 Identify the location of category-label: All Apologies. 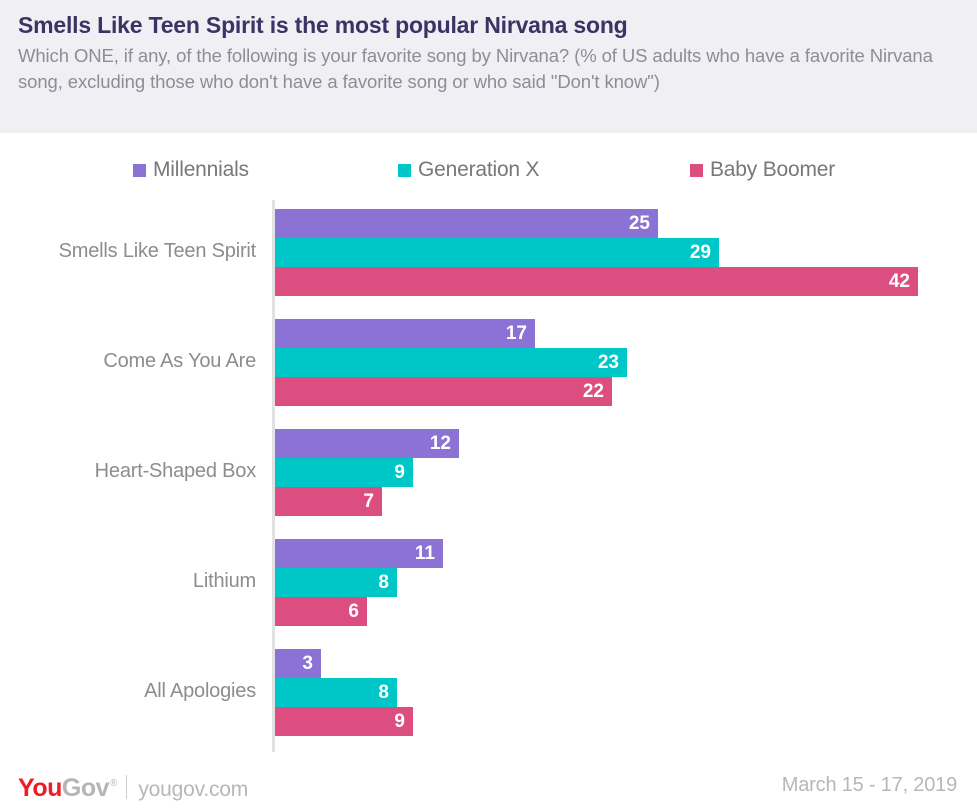
(200, 690).